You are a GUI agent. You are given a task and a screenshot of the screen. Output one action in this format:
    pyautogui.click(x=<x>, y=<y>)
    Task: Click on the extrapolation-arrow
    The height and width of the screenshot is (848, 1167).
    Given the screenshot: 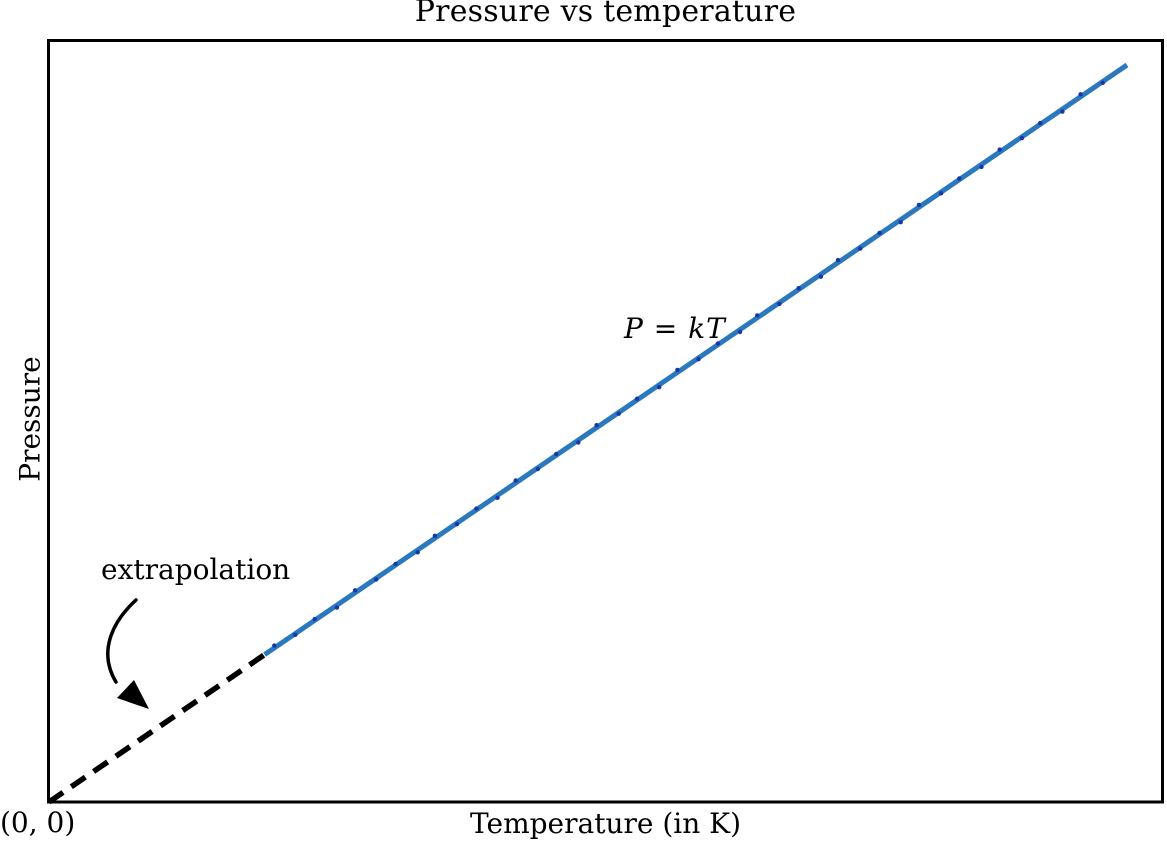 What is the action you would take?
    pyautogui.click(x=127, y=653)
    